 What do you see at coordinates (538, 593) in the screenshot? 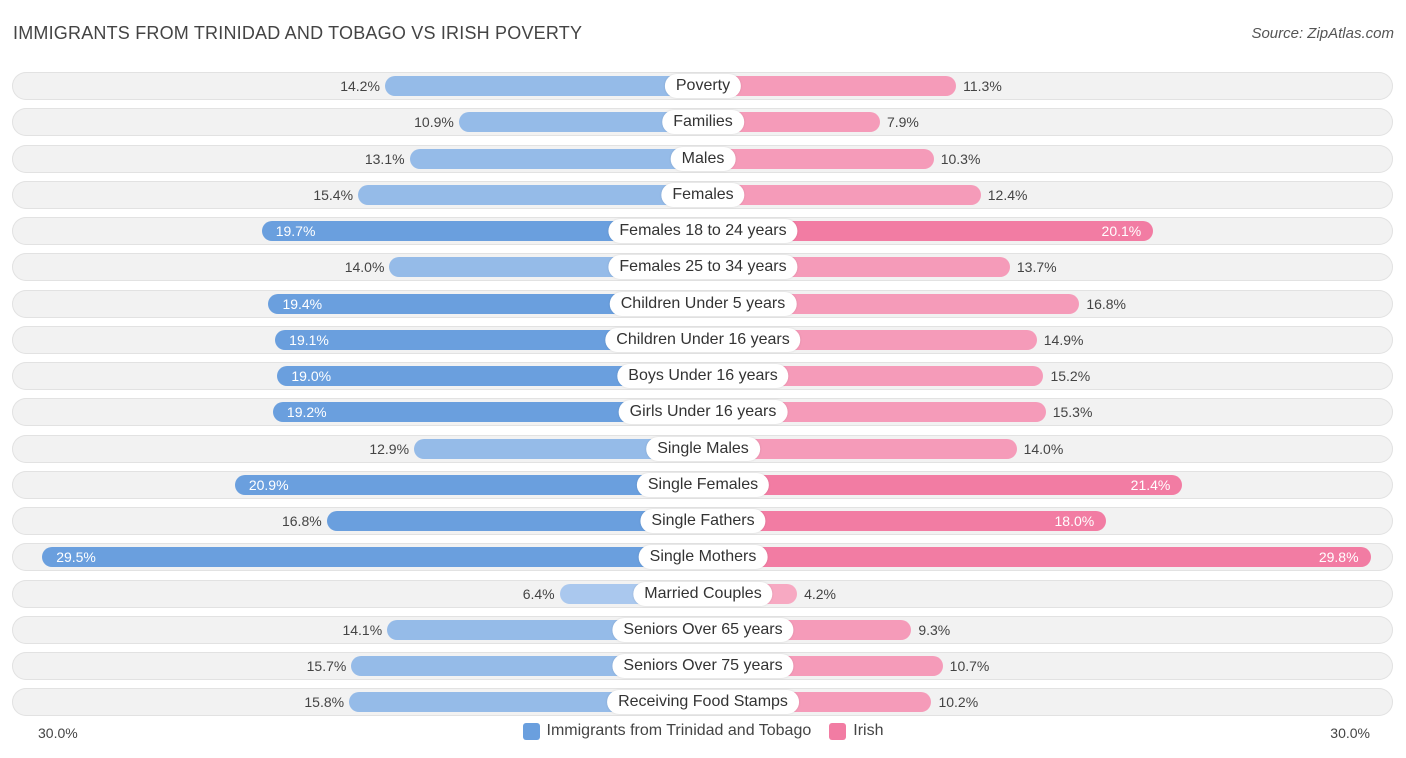
I see `value-immigrants-married-couples: 6.4%` at bounding box center [538, 593].